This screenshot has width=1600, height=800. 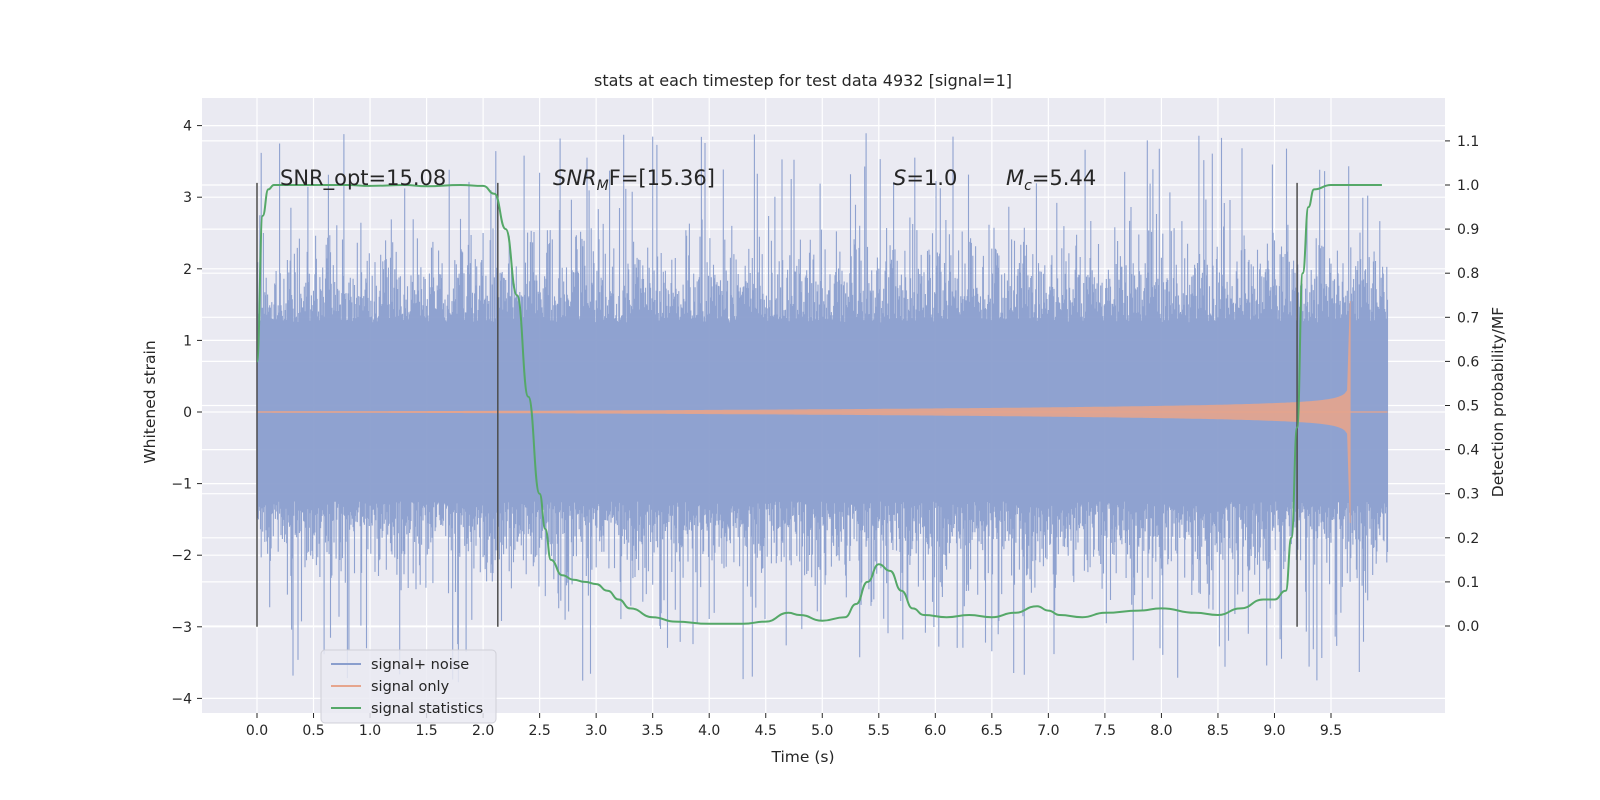 I want to click on x-tick-label: 5.5, so click(x=879, y=731).